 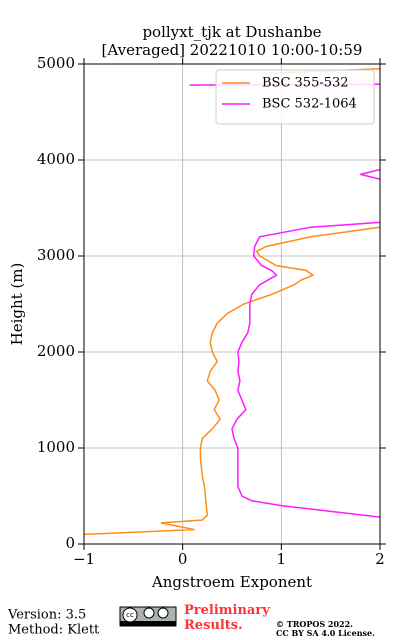 I want to click on svg-text: cc, so click(x=130, y=615).